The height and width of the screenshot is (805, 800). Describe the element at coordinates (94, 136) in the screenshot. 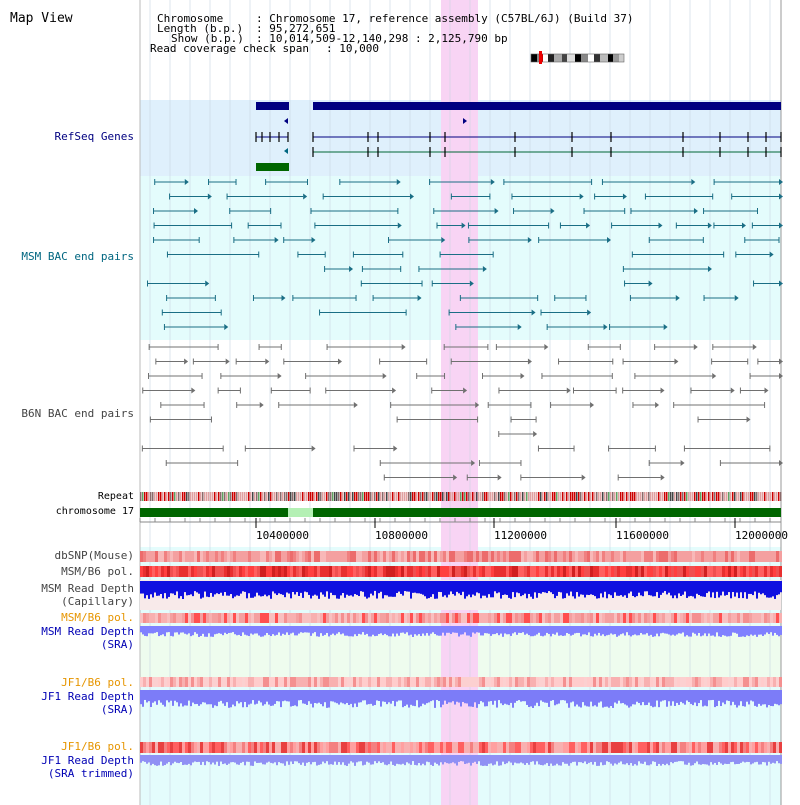

I see `track-label-refseq-genes: RefSeq Genes` at that location.